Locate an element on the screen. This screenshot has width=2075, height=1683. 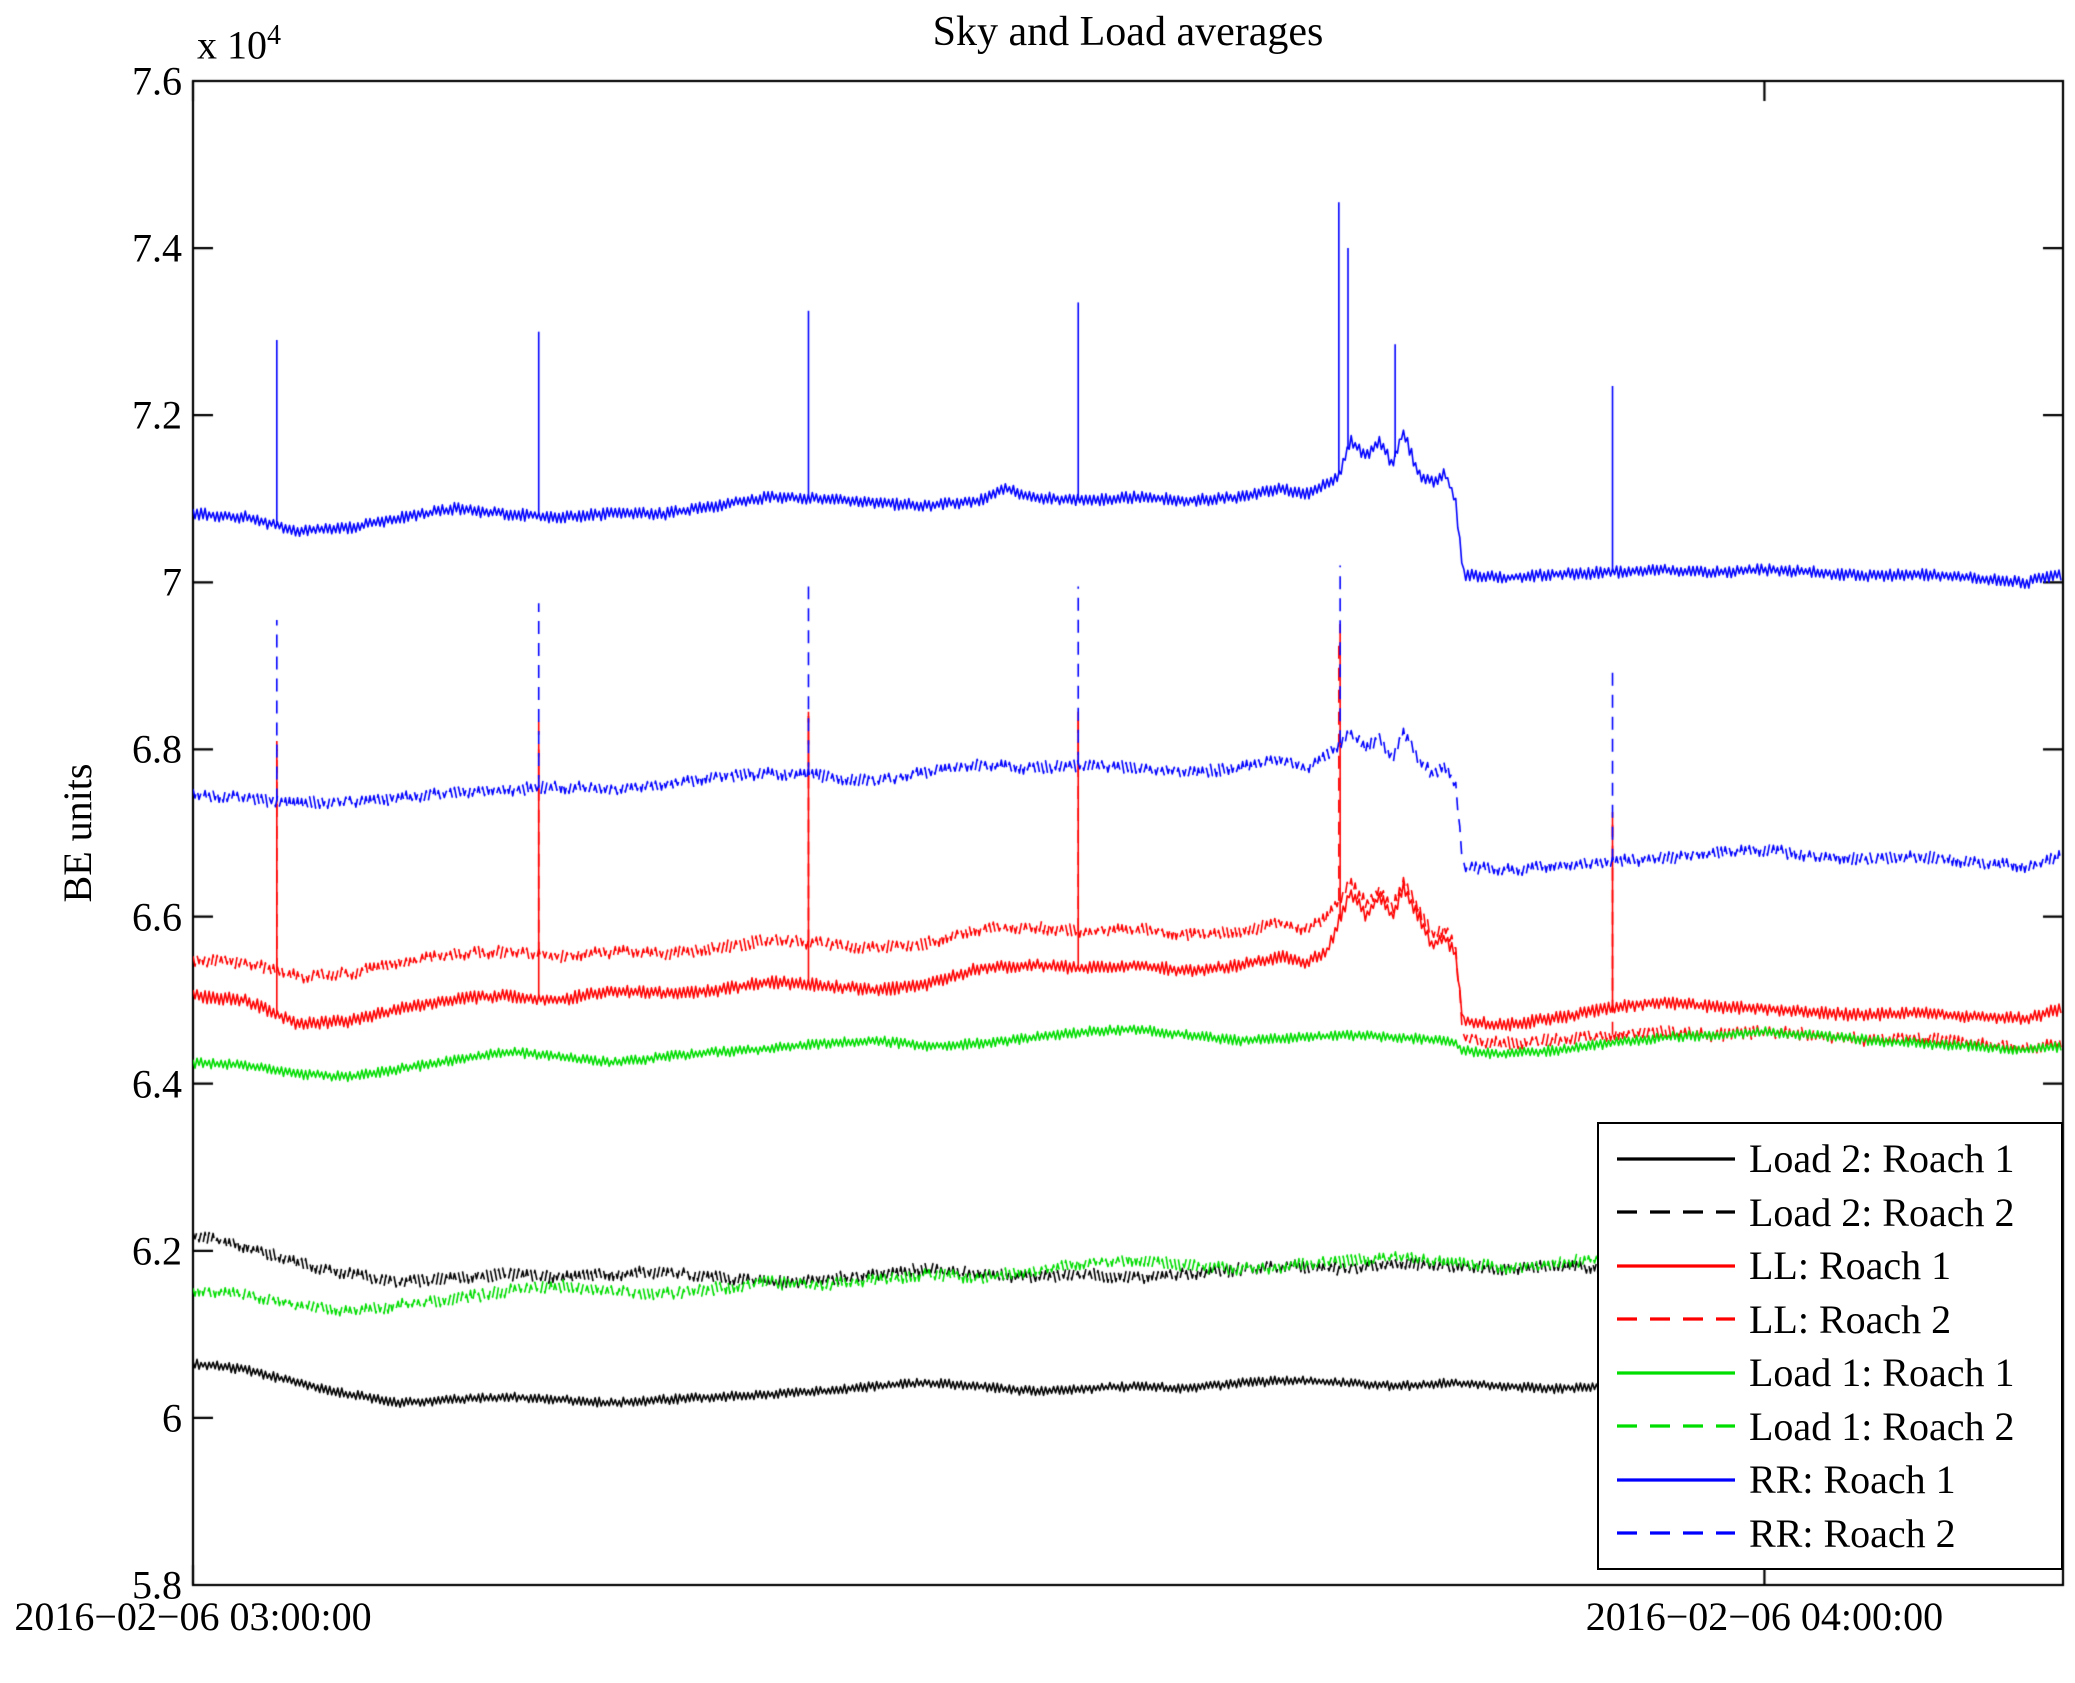
legend-item-label: Load 2: Roach 2 is located at coordinates (1882, 1212).